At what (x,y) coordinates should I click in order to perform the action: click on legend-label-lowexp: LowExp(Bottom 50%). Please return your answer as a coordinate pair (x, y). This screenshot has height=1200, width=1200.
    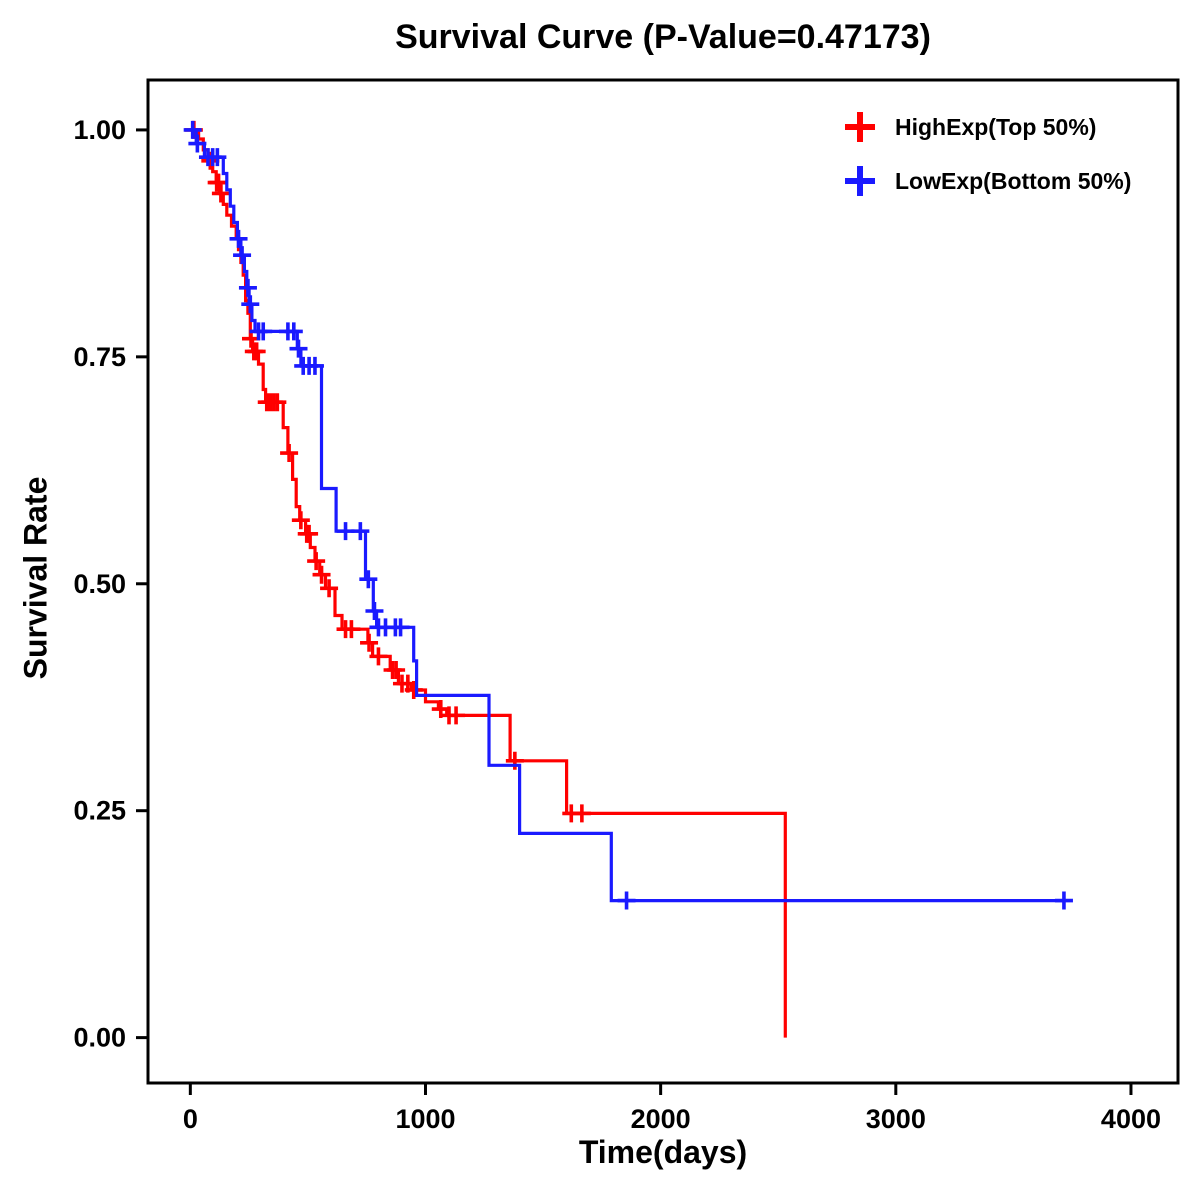
    Looking at the image, I should click on (1013, 180).